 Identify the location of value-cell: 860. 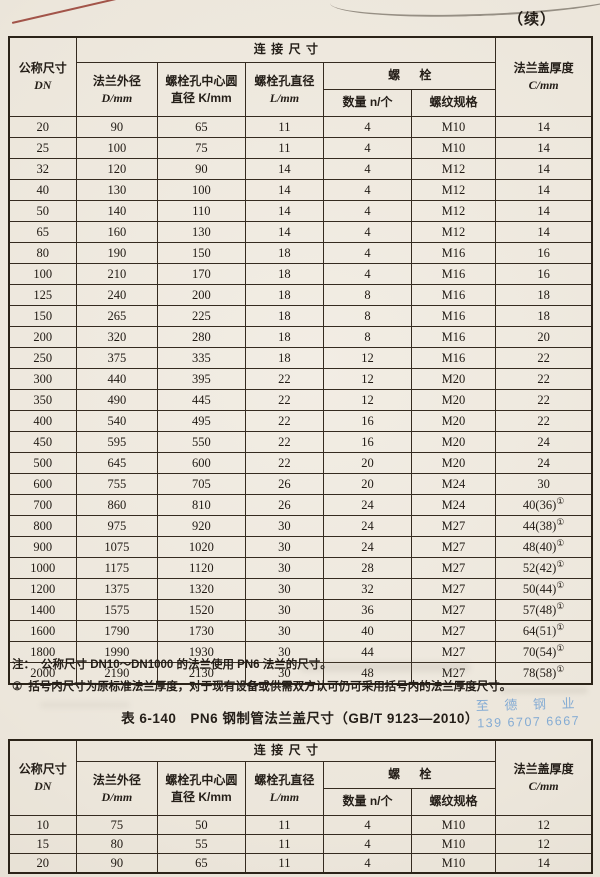
(117, 505).